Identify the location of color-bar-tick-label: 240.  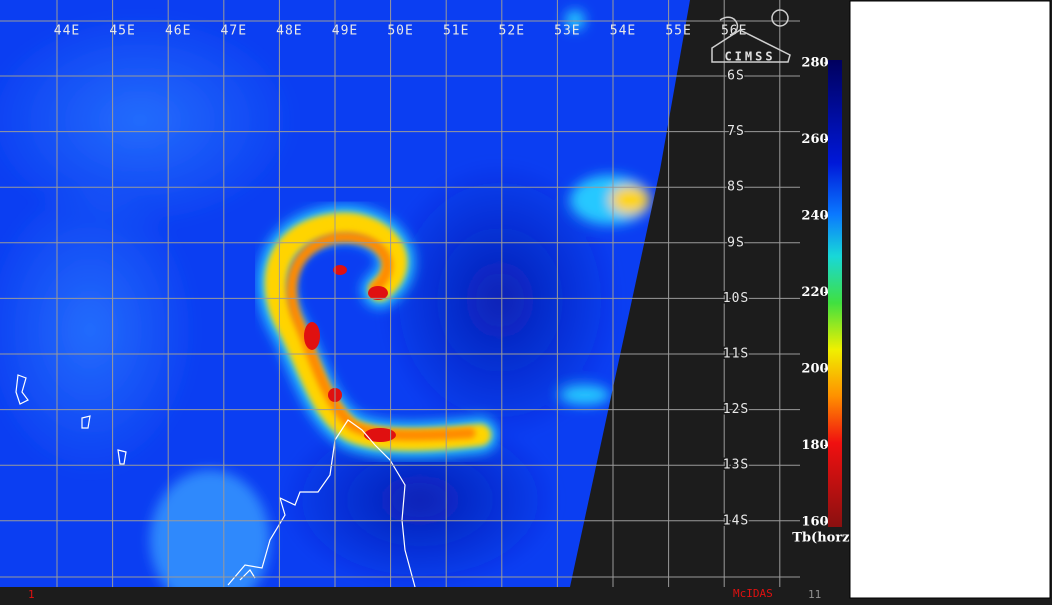
(814, 216).